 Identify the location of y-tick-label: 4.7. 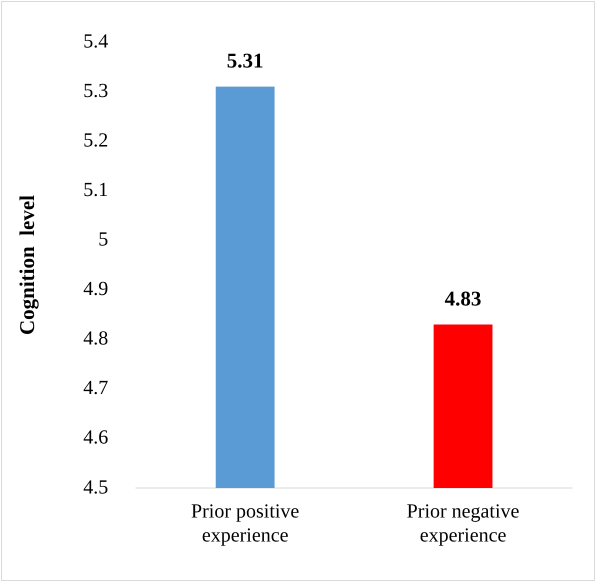
(95, 388).